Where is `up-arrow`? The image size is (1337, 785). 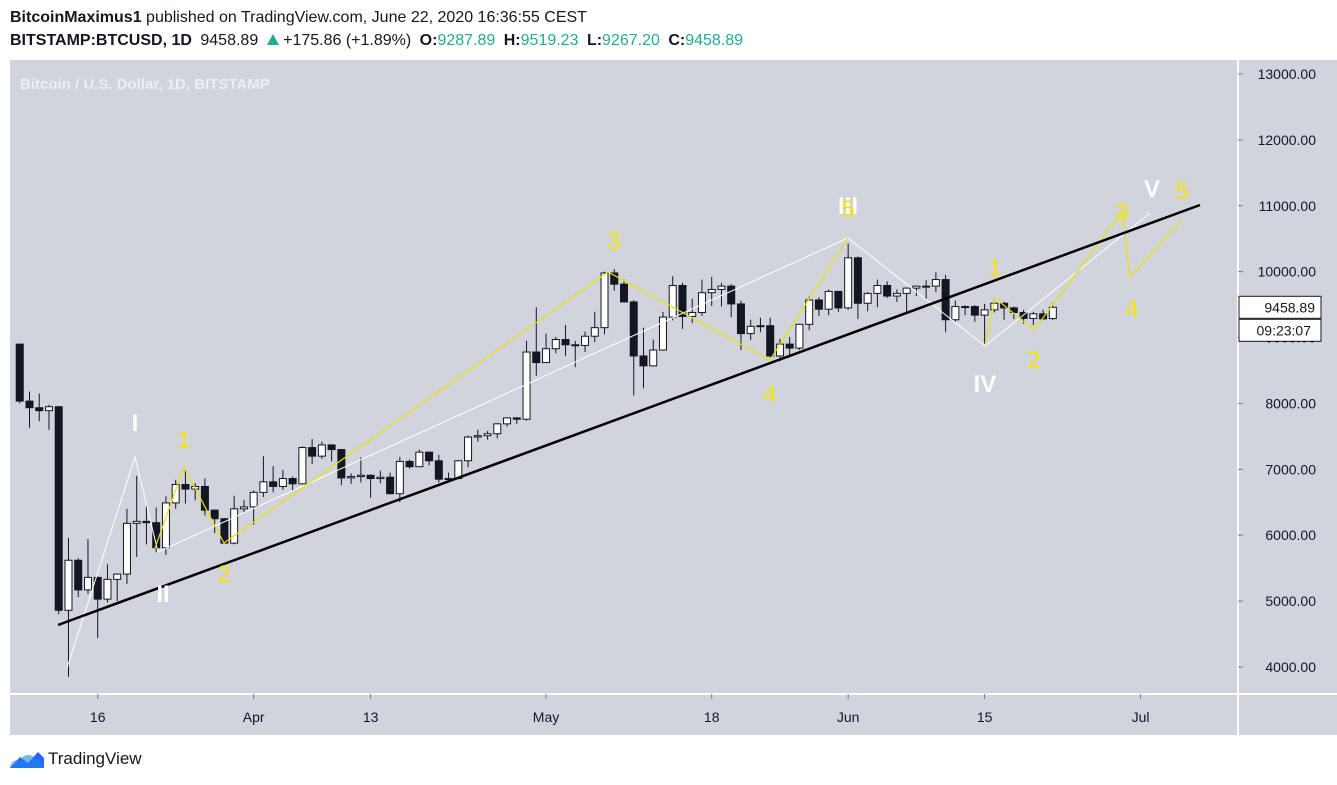
up-arrow is located at coordinates (272, 39).